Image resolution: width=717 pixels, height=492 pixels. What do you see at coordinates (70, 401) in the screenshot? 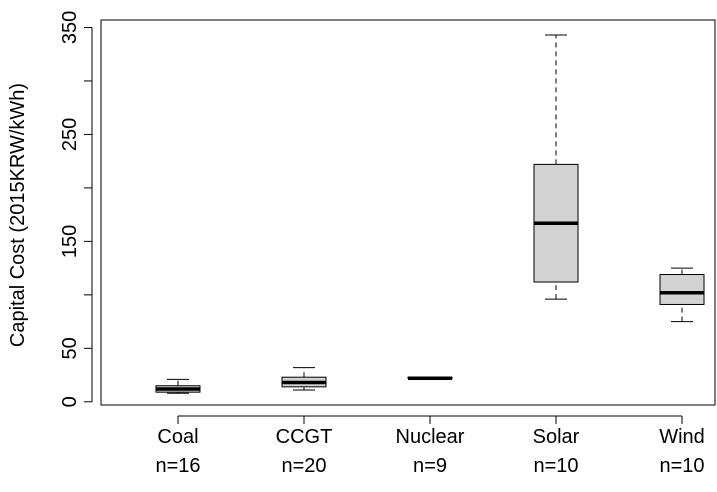
I see `y-tick-label: 0` at bounding box center [70, 401].